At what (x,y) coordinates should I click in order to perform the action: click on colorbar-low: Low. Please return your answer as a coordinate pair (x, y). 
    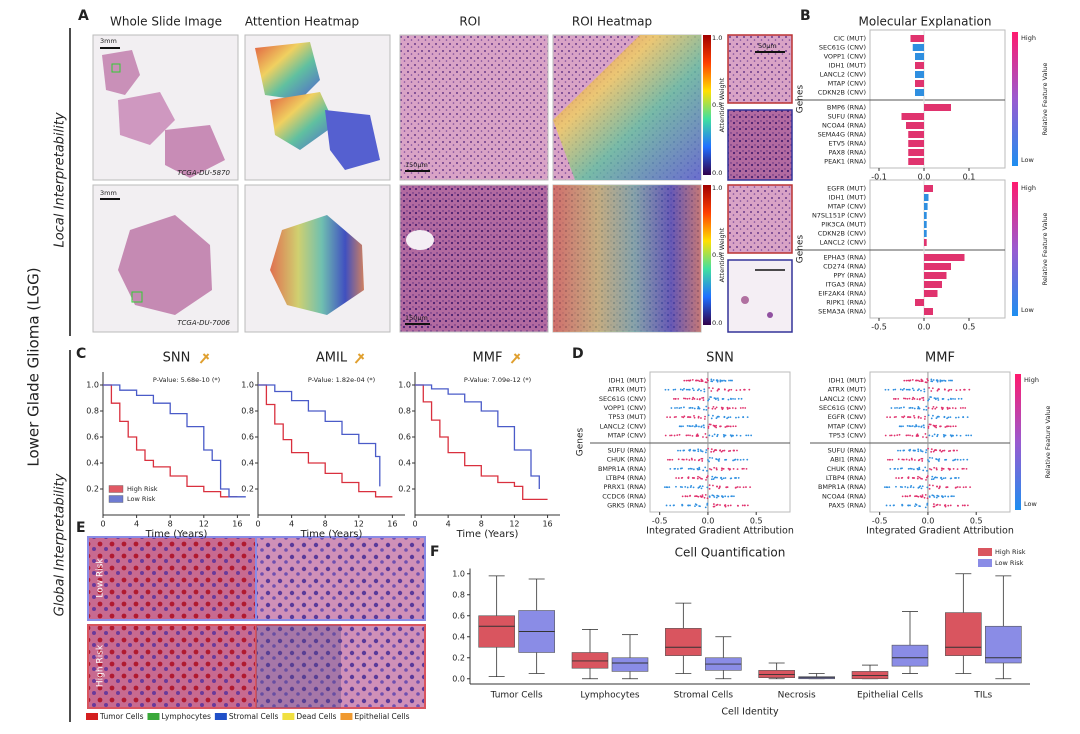
    Looking at the image, I should click on (1027, 310).